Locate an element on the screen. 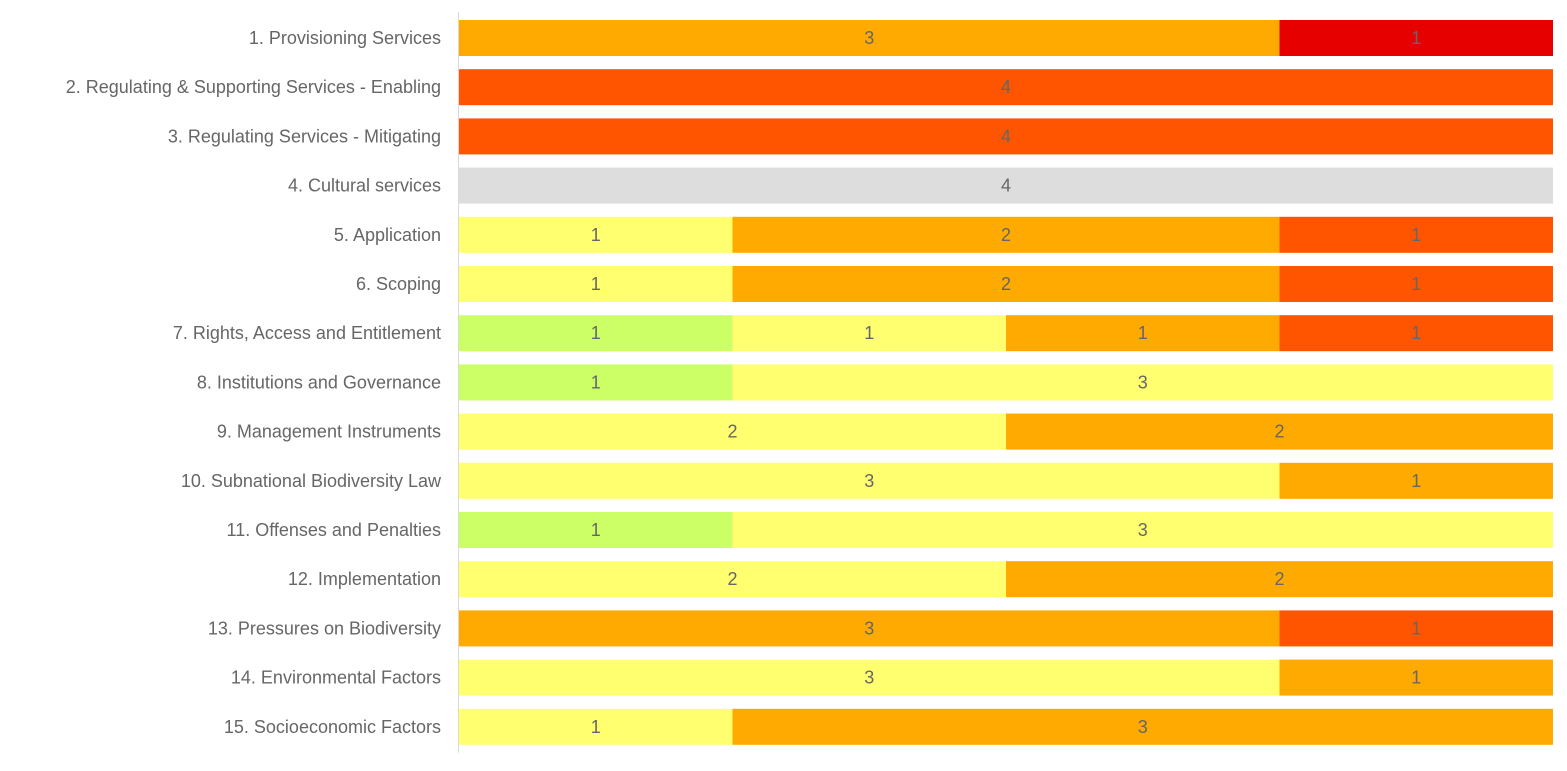  category-label: 9. Management Instruments is located at coordinates (329, 432).